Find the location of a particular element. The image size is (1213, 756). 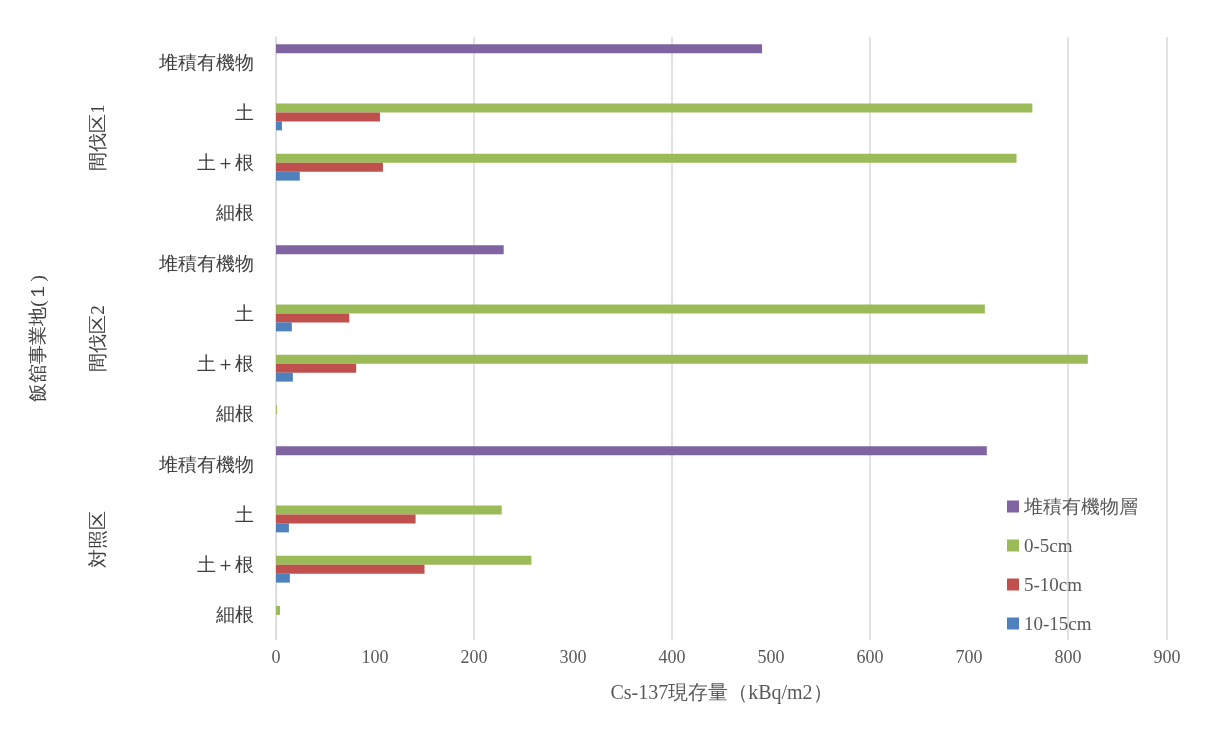

x-tick-label: 700 is located at coordinates (969, 657).